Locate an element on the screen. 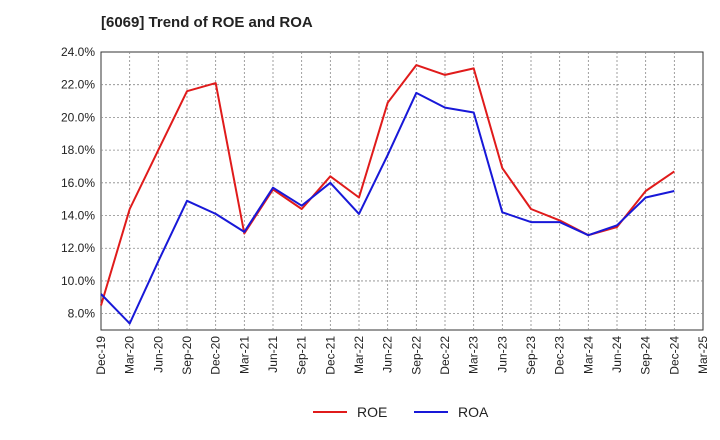  x-tick-label: Dec-23 is located at coordinates (560, 355).